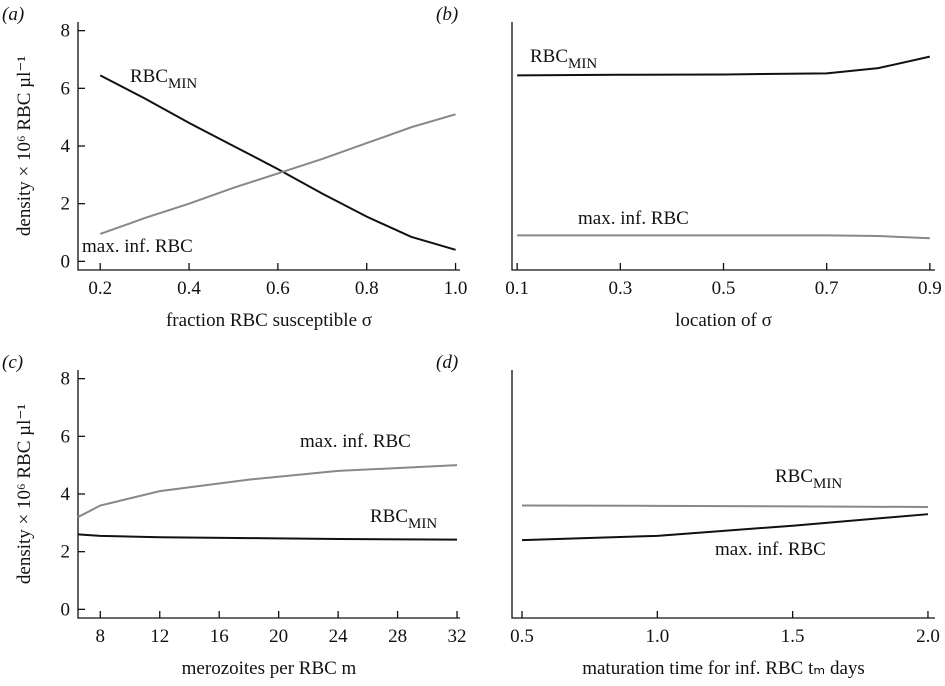 The height and width of the screenshot is (686, 945). Describe the element at coordinates (367, 288) in the screenshot. I see `x-tick-label: 0.8` at that location.